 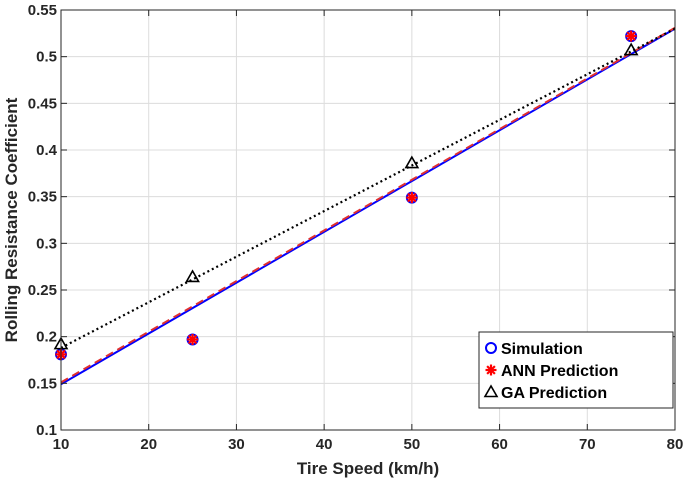 What do you see at coordinates (46, 430) in the screenshot?
I see `y-tick-label: 0.1` at bounding box center [46, 430].